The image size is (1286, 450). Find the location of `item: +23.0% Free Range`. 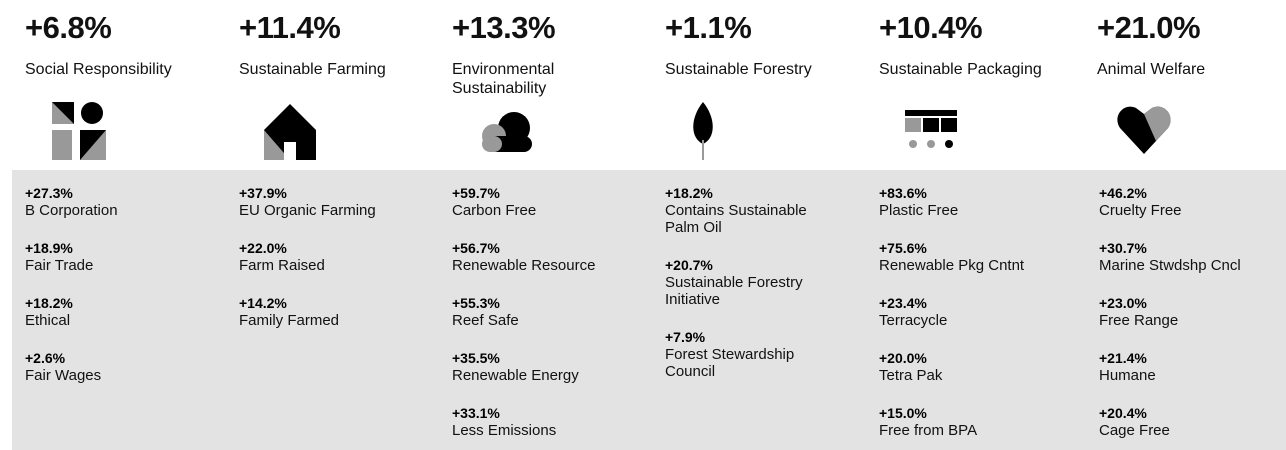

item: +23.0% Free Range is located at coordinates (1192, 312).